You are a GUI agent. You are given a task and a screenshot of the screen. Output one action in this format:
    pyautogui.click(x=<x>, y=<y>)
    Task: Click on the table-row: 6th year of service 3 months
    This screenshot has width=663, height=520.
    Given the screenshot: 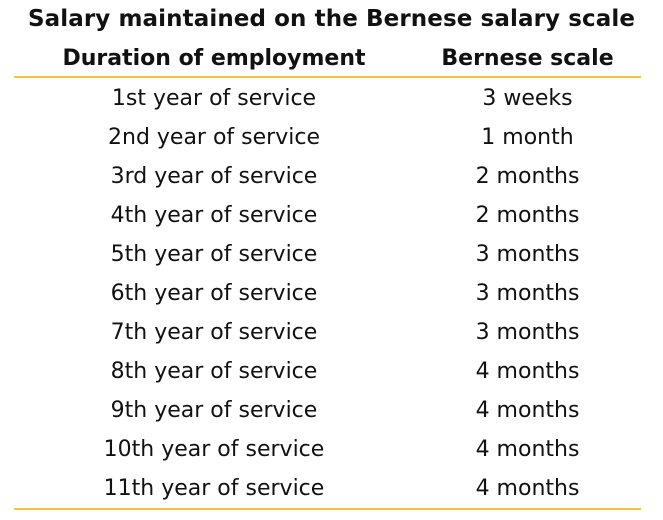 What is the action you would take?
    pyautogui.click(x=327, y=293)
    